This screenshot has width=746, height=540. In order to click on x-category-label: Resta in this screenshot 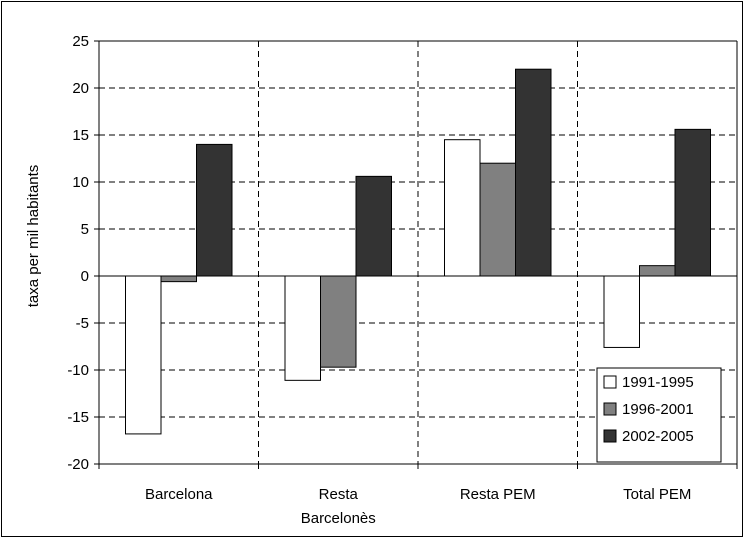, I will do `click(339, 494)`.